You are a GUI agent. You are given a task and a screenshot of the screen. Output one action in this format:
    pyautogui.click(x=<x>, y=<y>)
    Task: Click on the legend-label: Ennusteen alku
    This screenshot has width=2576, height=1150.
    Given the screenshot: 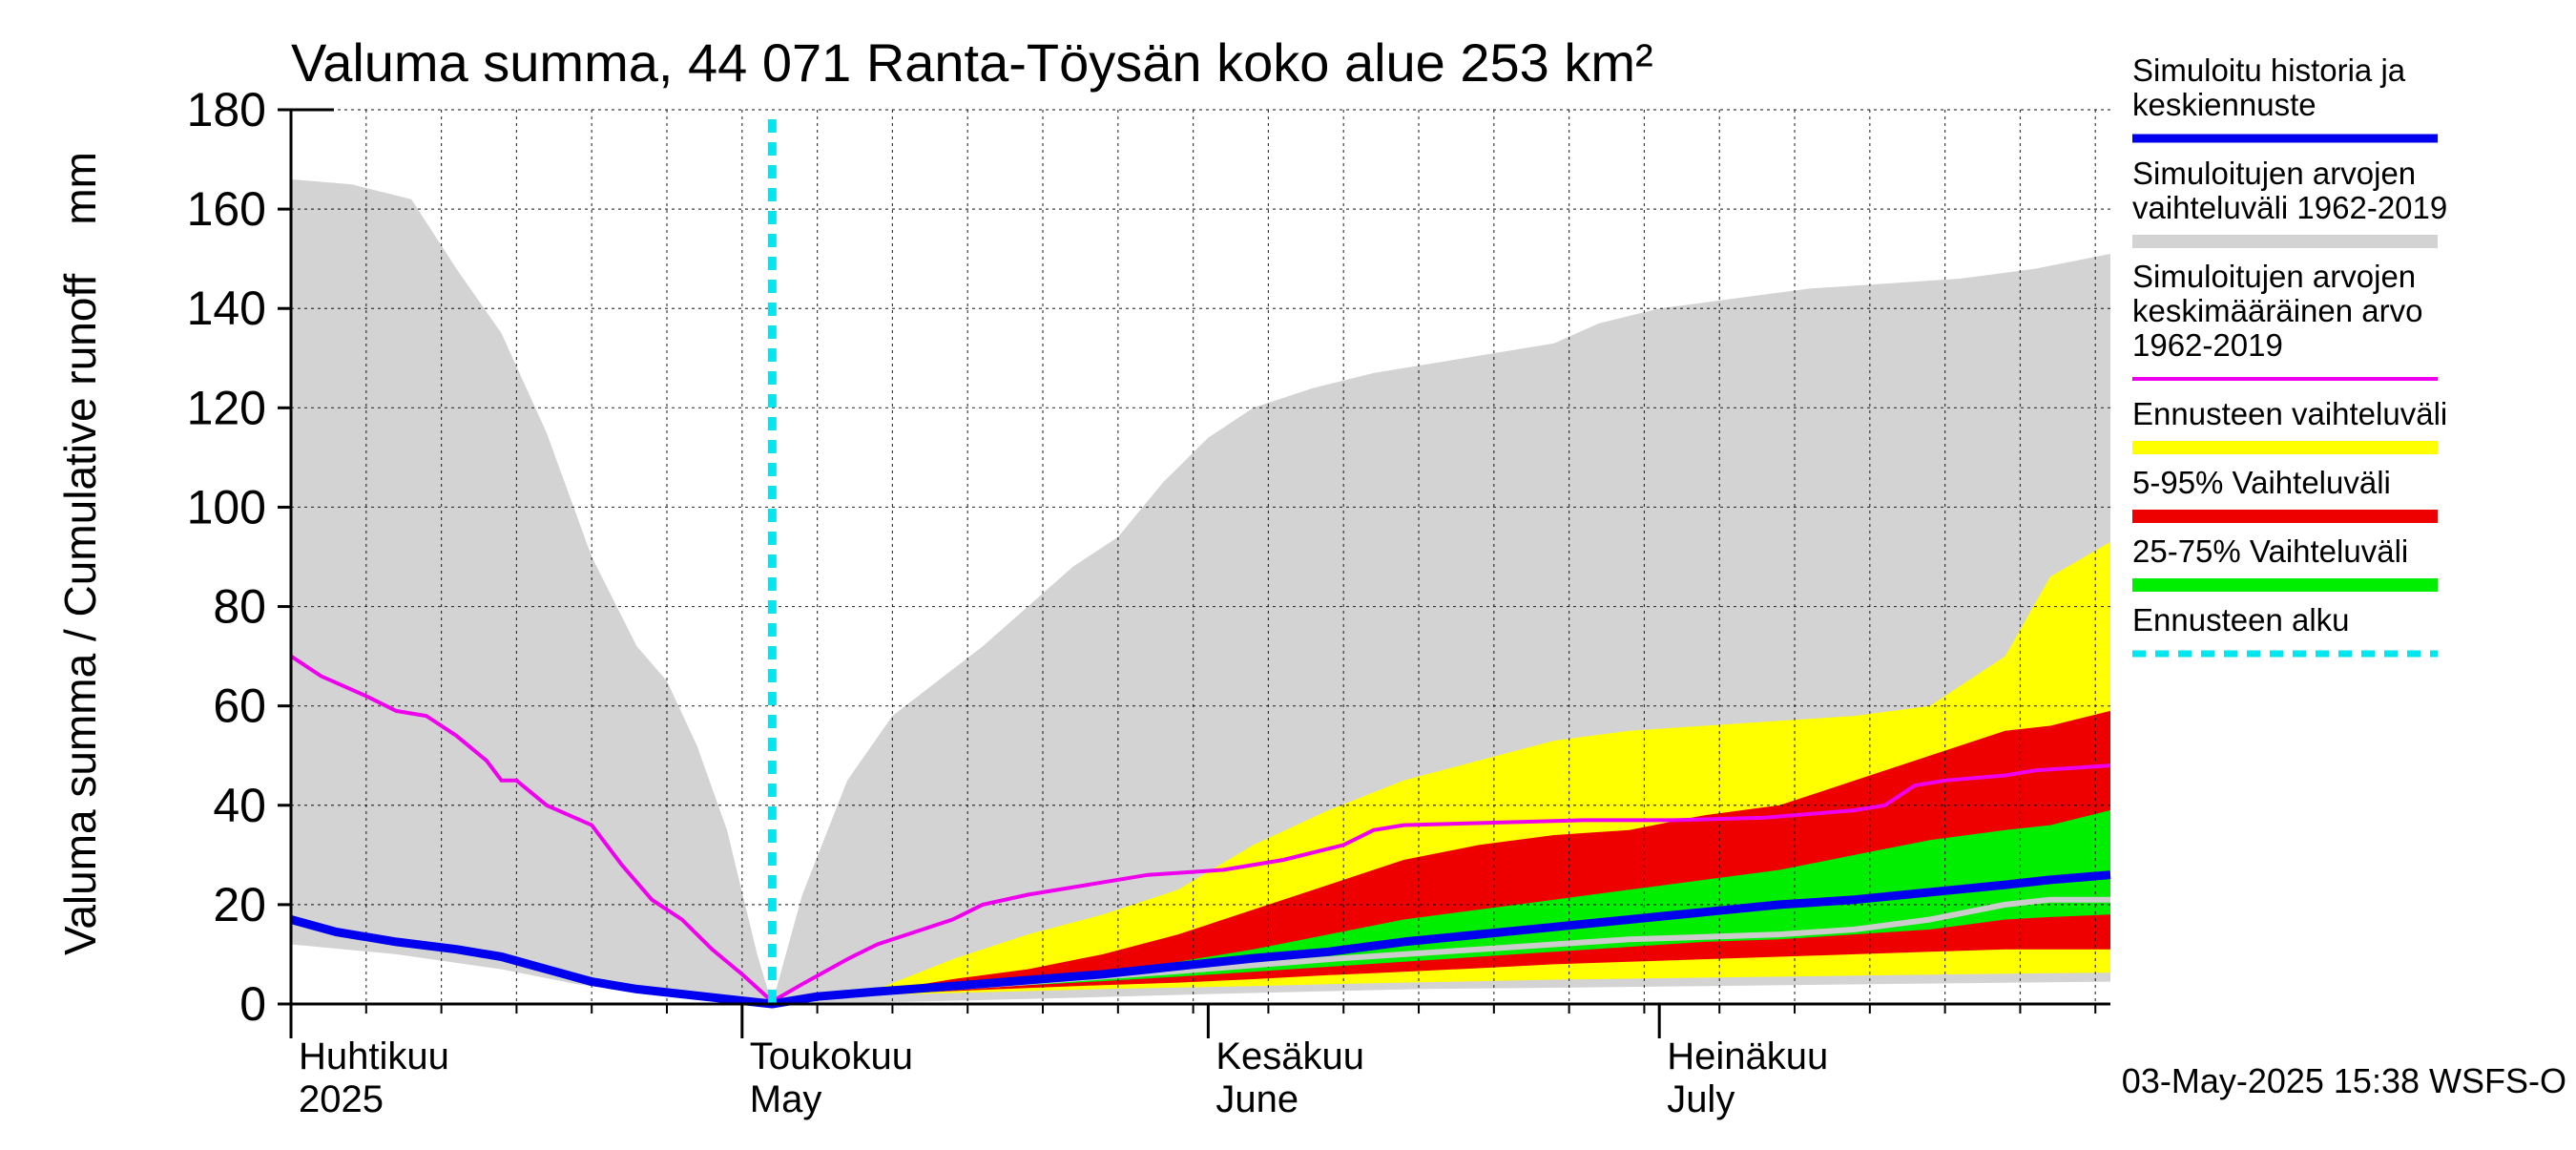 What is the action you would take?
    pyautogui.click(x=2241, y=620)
    